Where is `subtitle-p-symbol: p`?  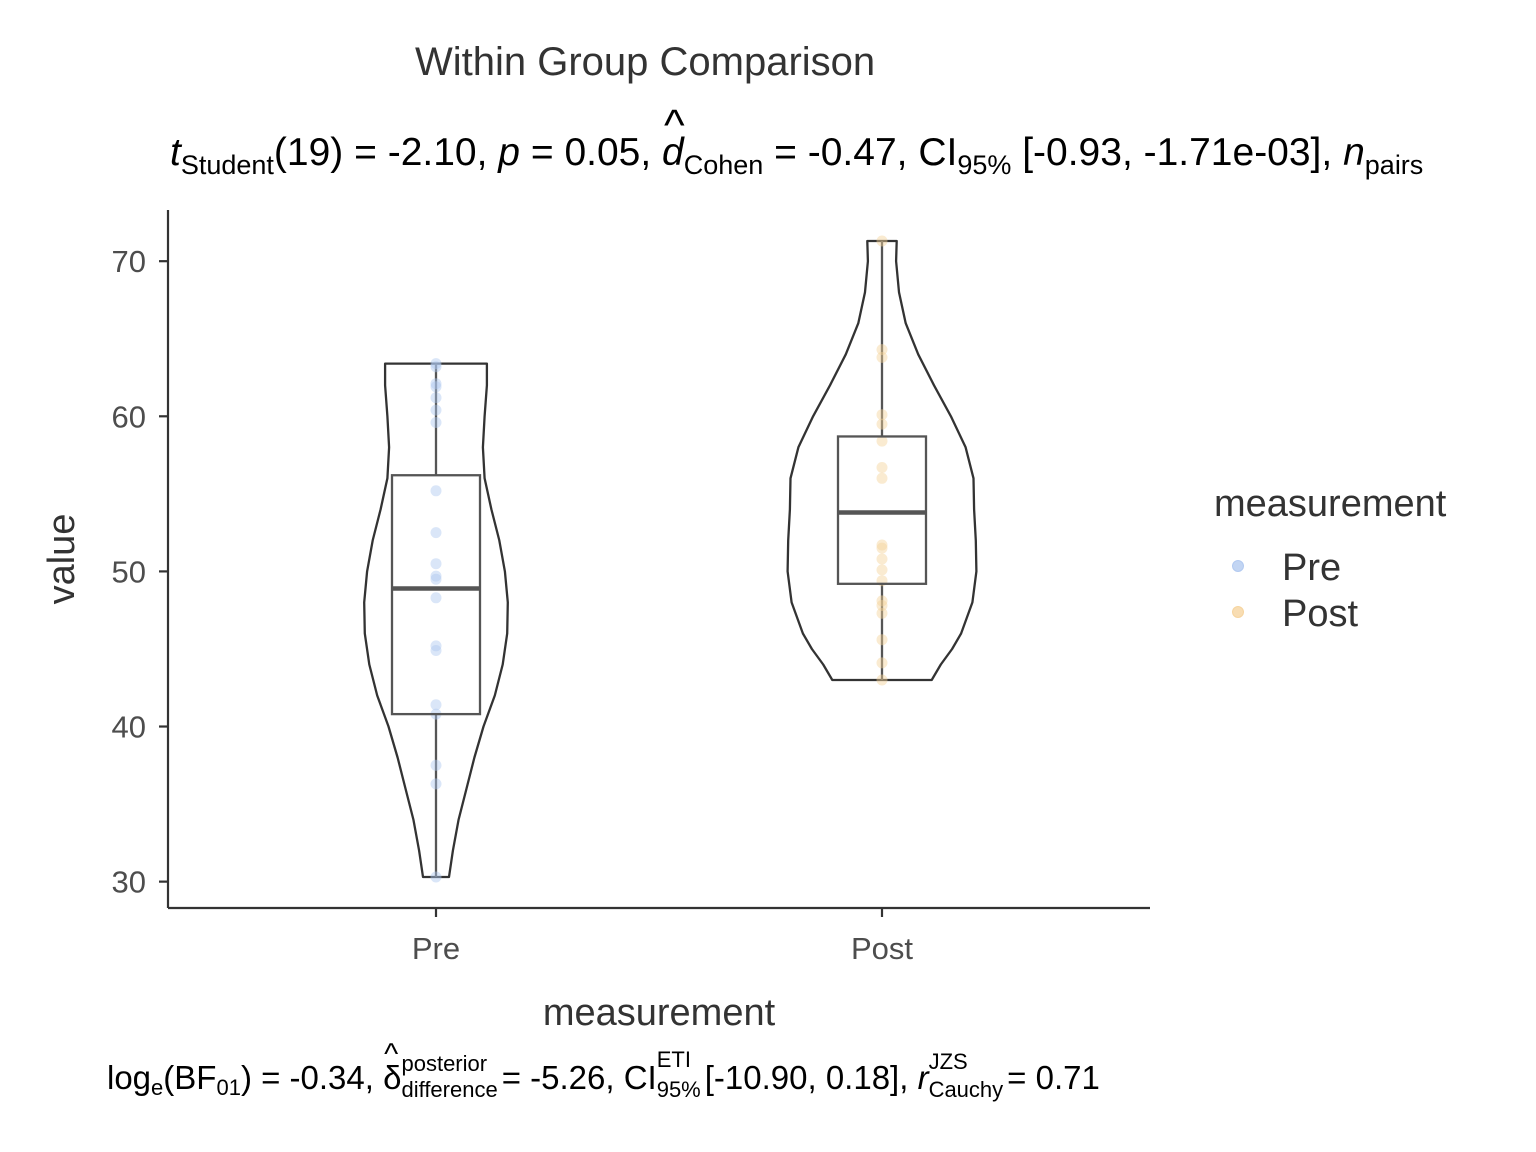
subtitle-p-symbol: p is located at coordinates (508, 152).